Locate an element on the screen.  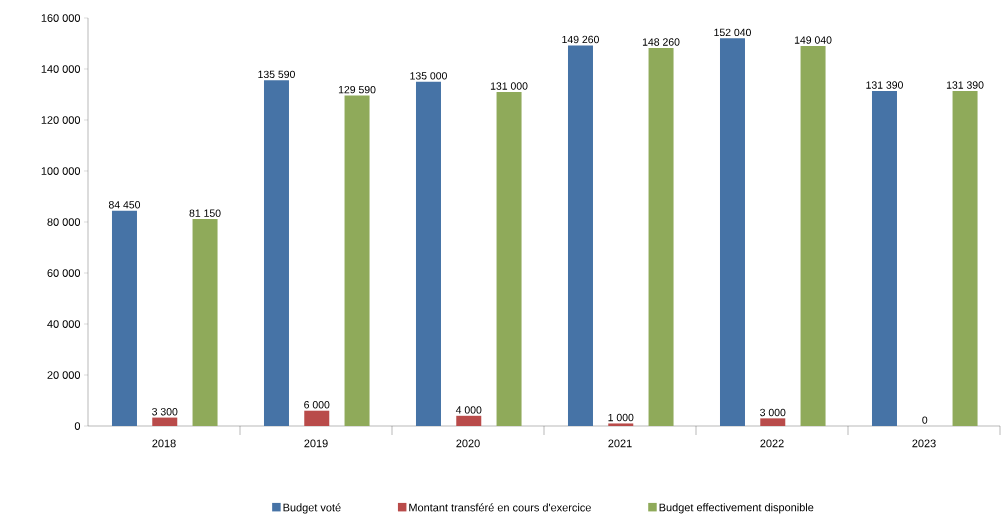
data-label: 4 000 is located at coordinates (468, 410).